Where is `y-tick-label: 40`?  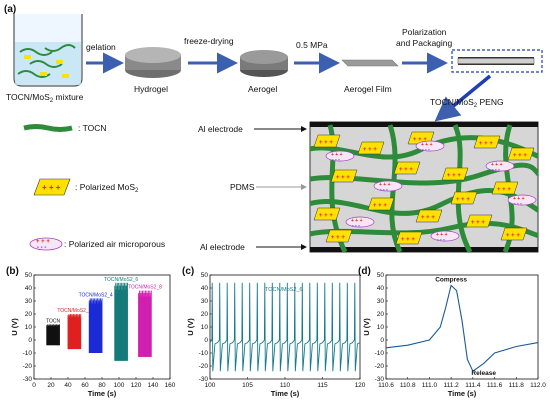
y-tick-label: 40 is located at coordinates (381, 288).